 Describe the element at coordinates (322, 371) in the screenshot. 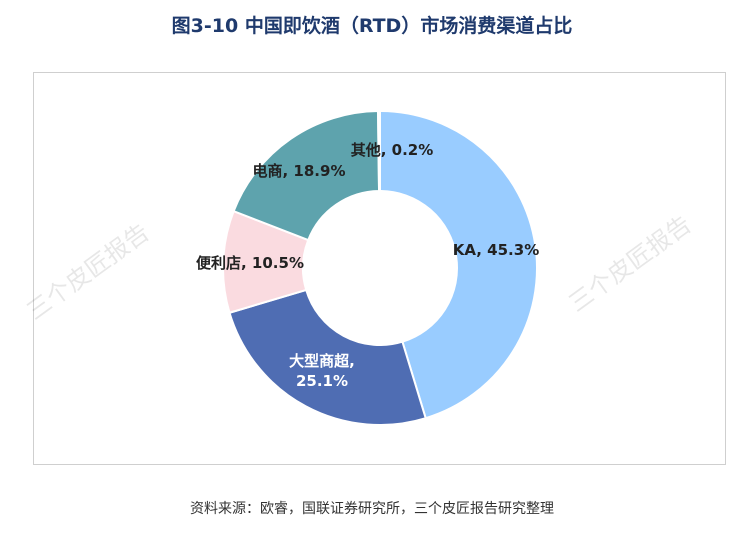

I see `slice-label-大型商超: 大型商超, 25.1%` at that location.